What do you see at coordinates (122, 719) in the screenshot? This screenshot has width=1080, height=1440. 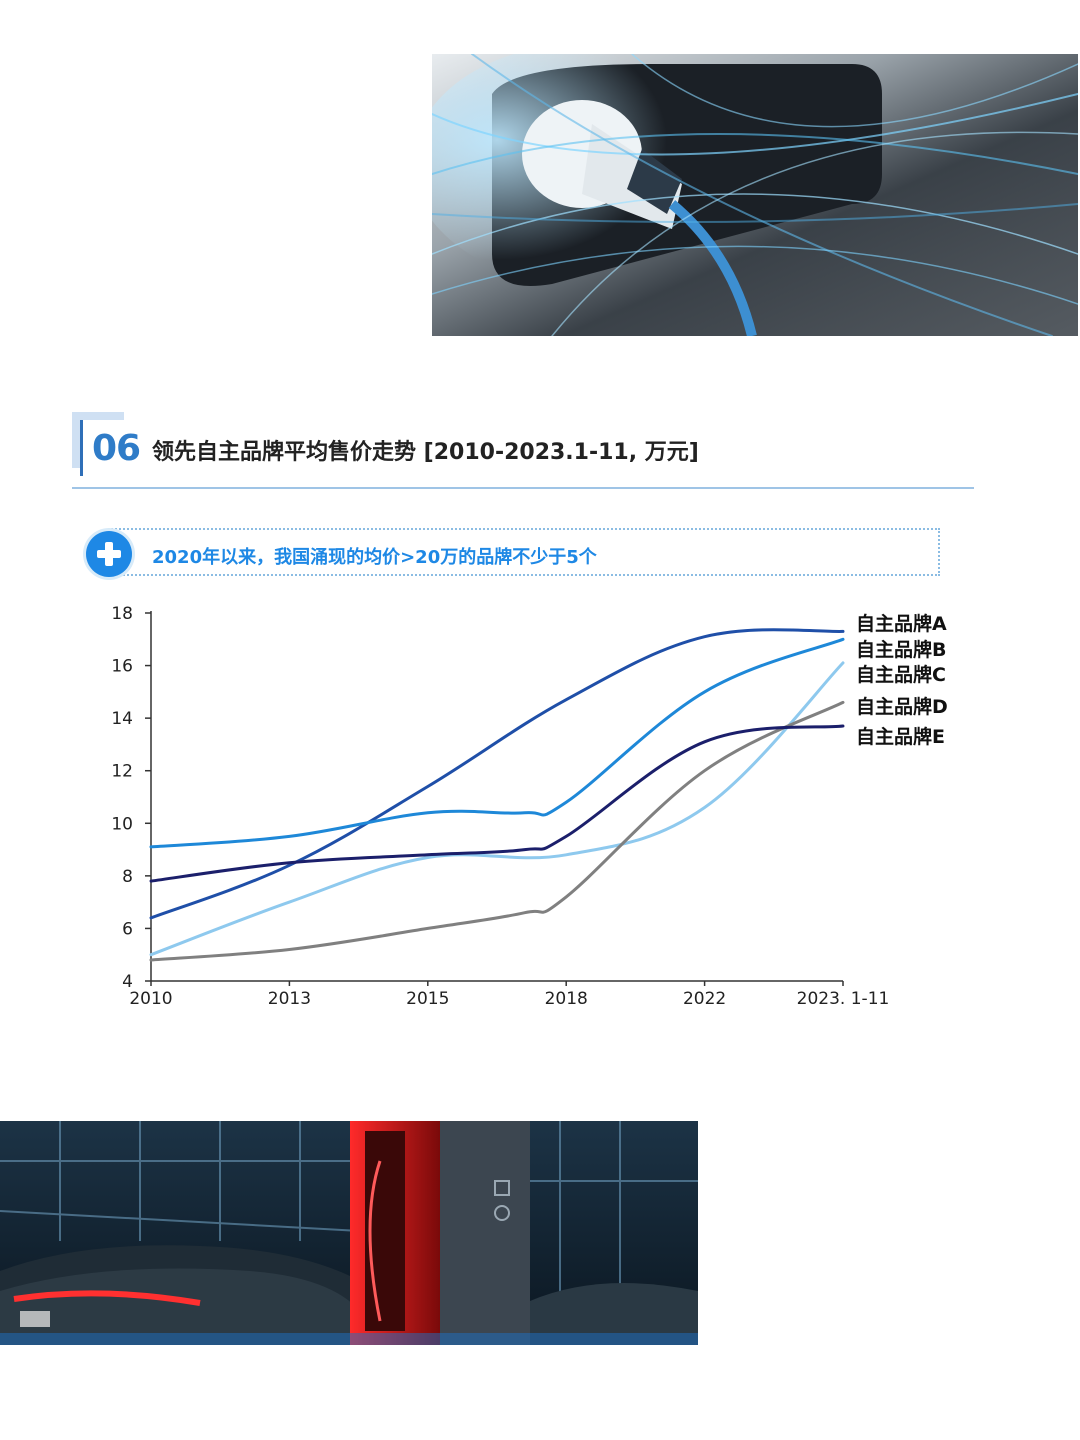 I see `y-tick-label: 14` at bounding box center [122, 719].